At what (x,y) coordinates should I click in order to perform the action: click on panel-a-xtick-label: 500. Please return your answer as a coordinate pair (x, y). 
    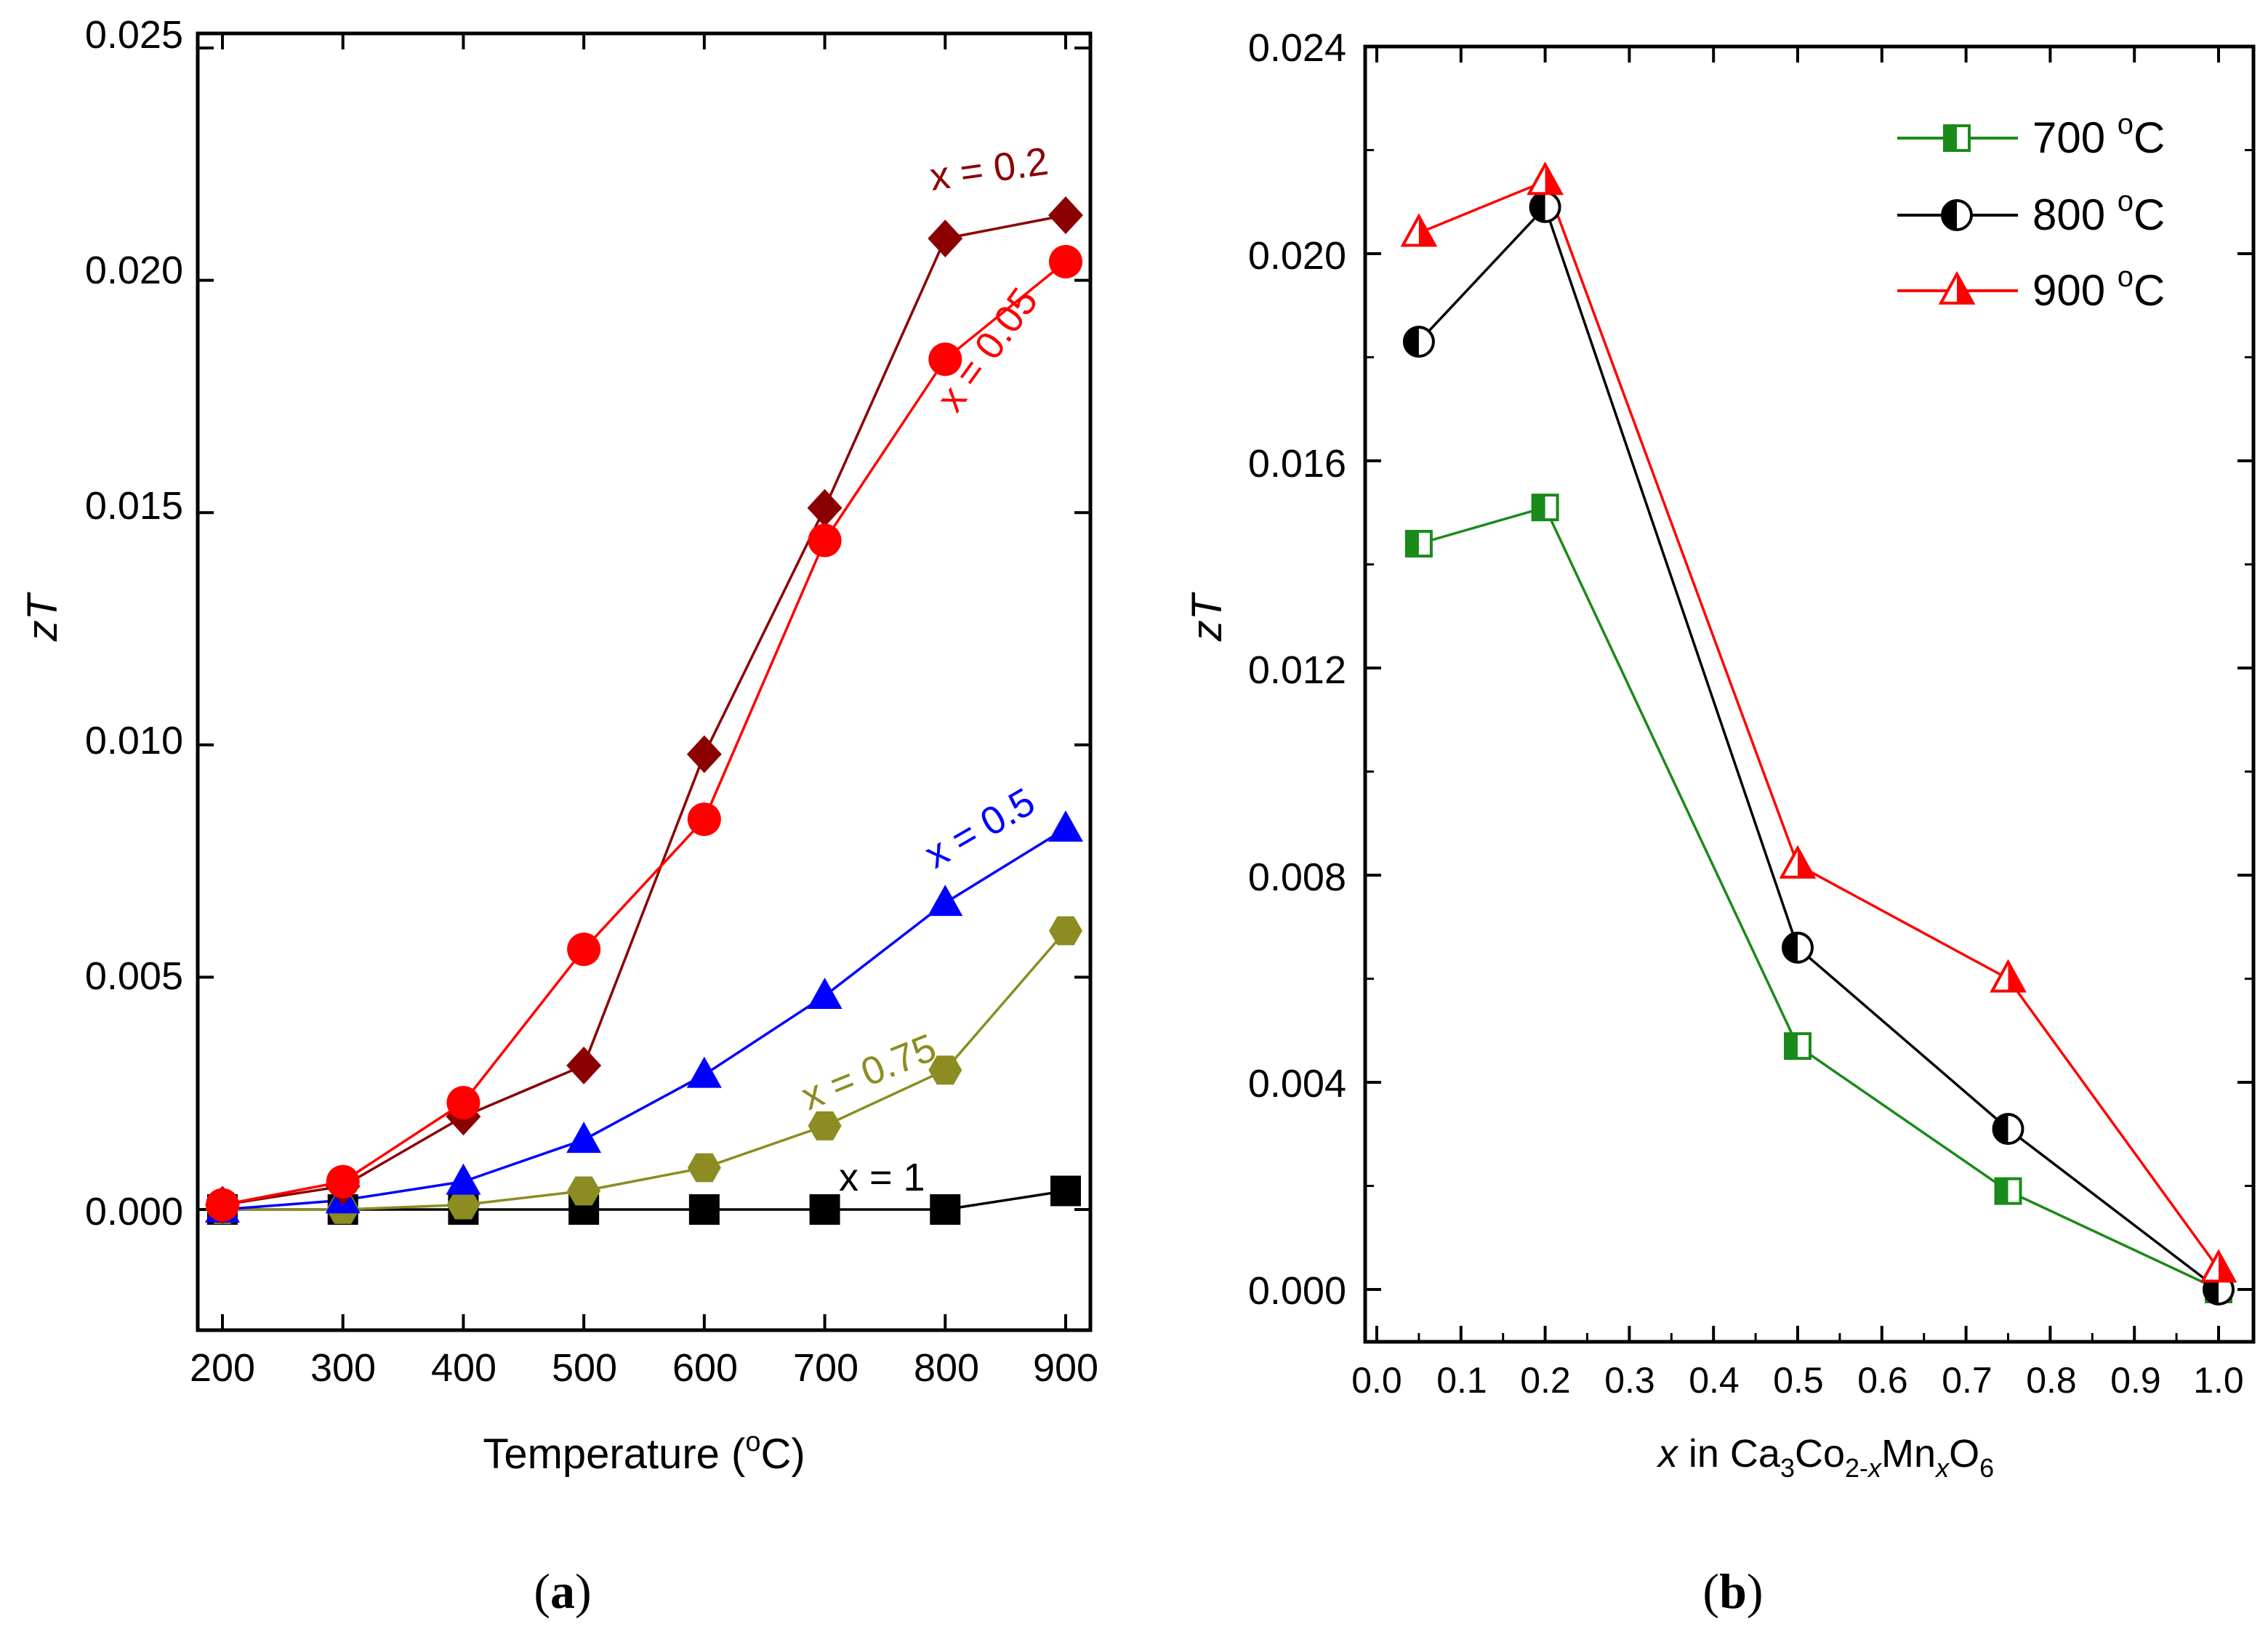
    Looking at the image, I should click on (584, 1368).